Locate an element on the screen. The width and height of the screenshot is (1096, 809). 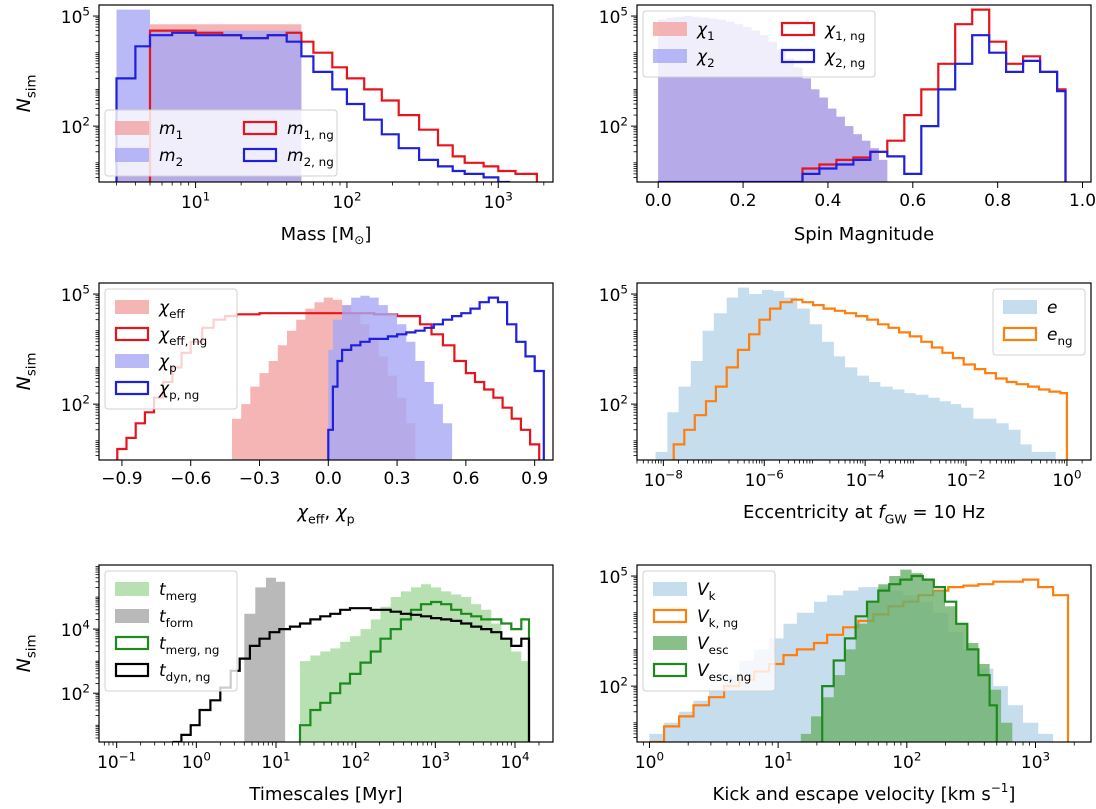
x-axis-label: Spin Magnitude is located at coordinates (864, 234).